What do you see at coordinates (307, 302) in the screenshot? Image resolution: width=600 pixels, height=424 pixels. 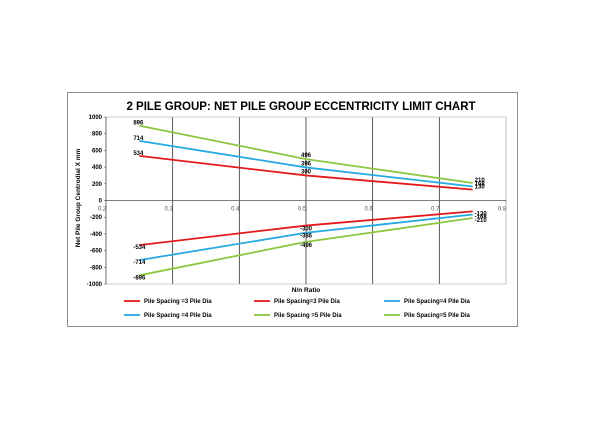 I see `legend-entry-label: Pile Spacing=3 Pile Dia` at bounding box center [307, 302].